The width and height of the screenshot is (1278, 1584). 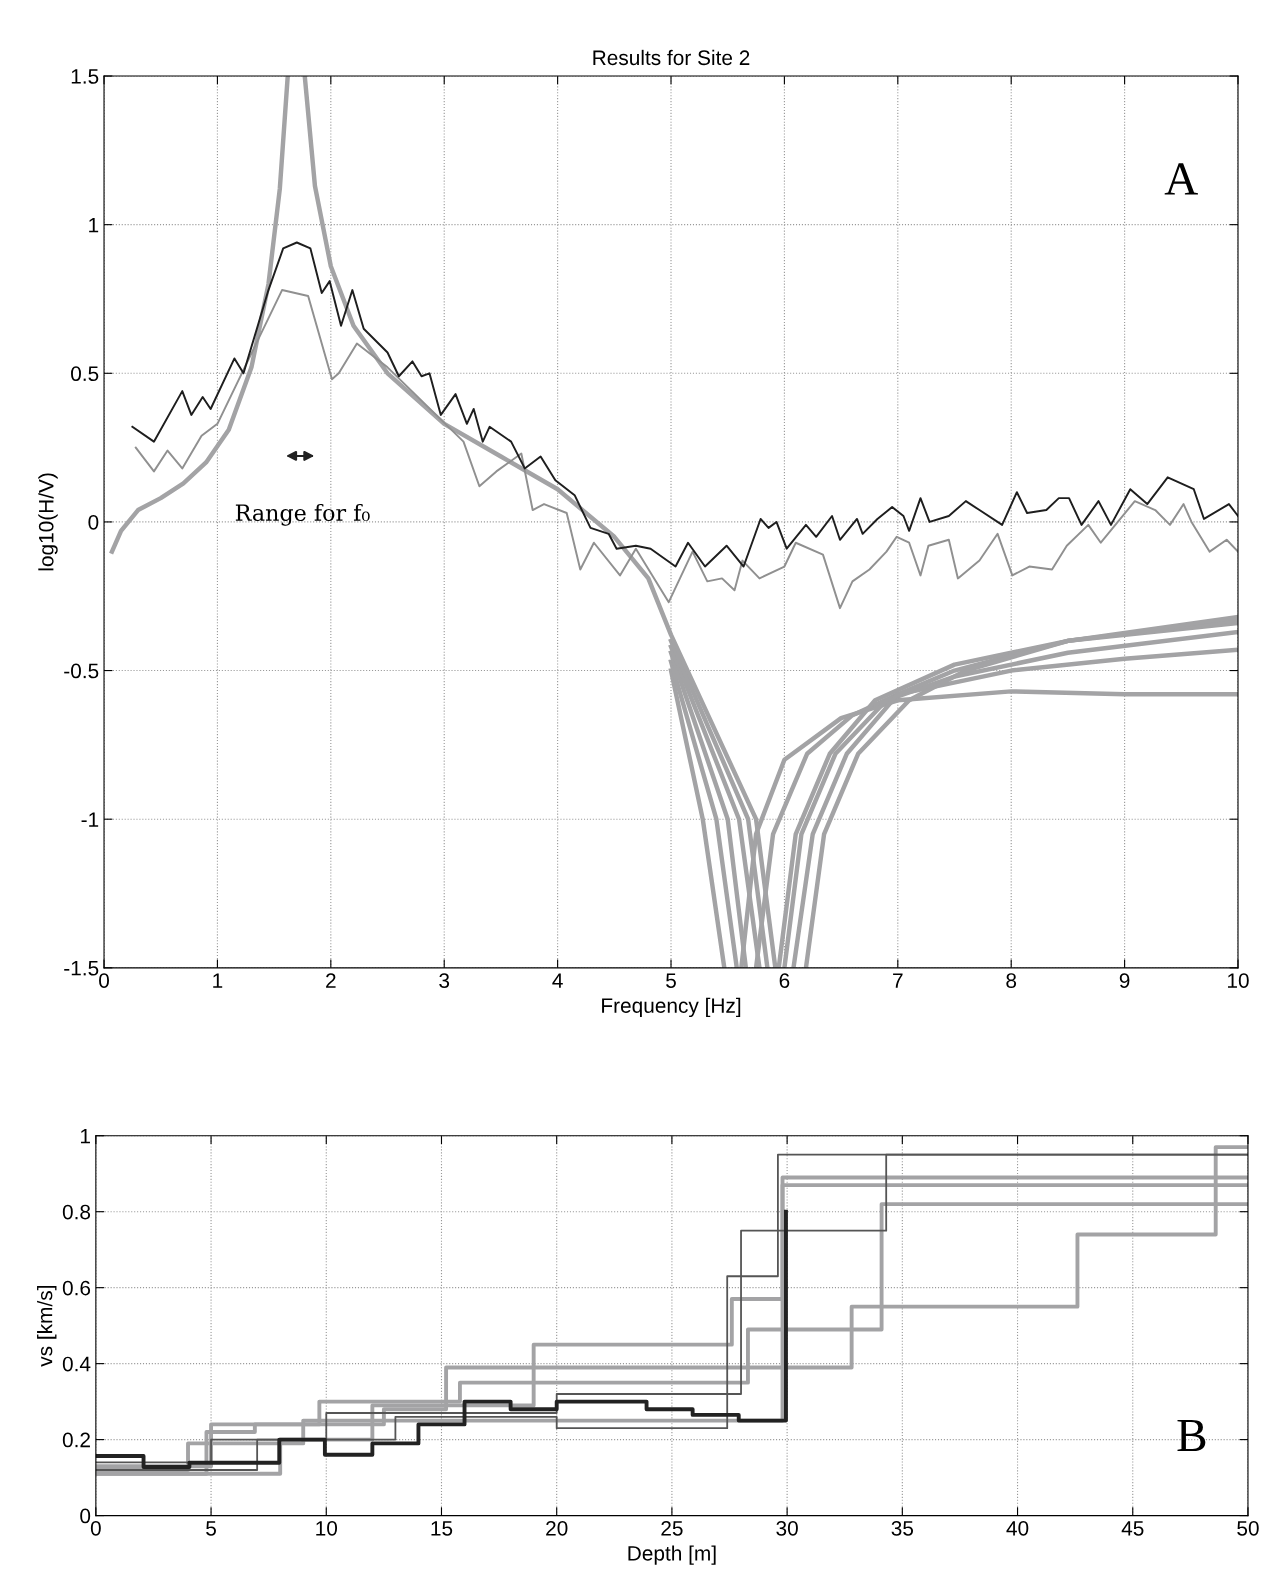 What do you see at coordinates (787, 1528) in the screenshot?
I see `x-tick-label: 30` at bounding box center [787, 1528].